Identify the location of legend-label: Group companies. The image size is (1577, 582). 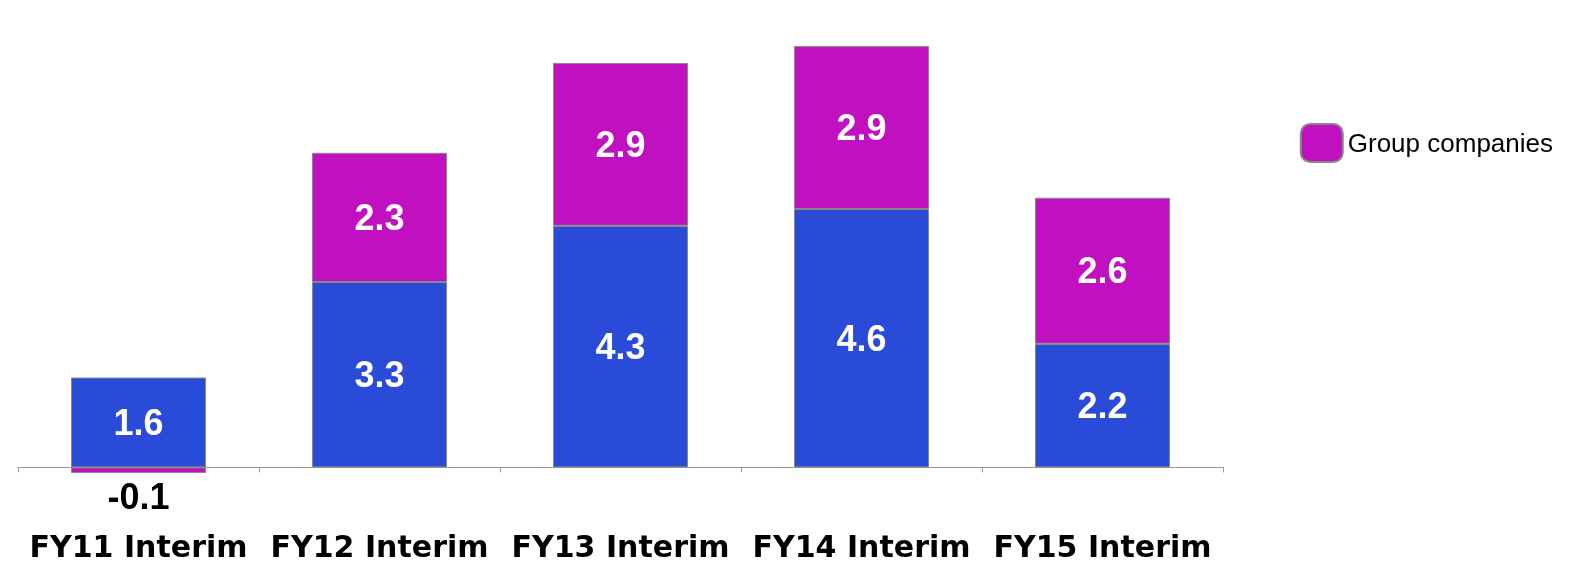
(1450, 143).